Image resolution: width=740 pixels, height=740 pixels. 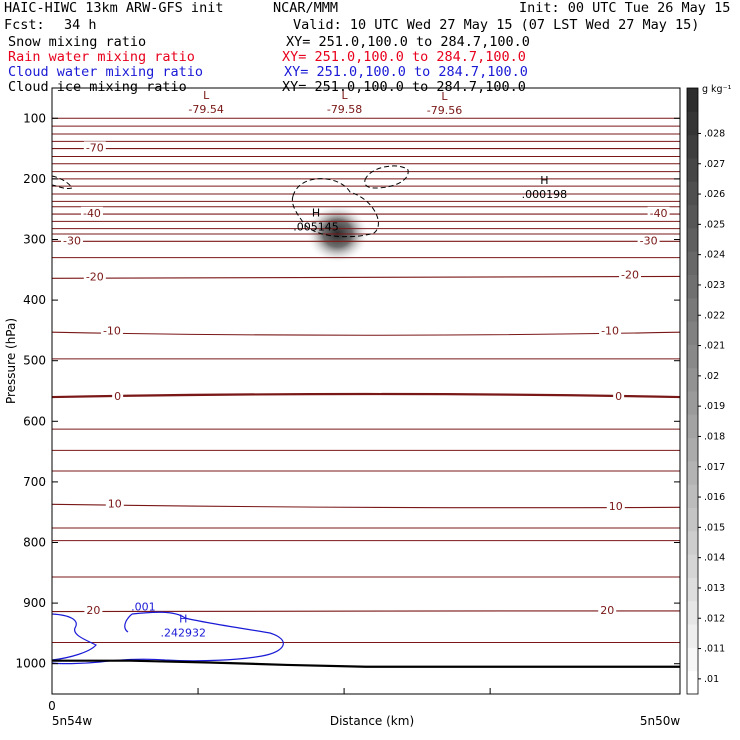 I want to click on model-title: HAIC-HIWC 13km ARW-GFS init, so click(x=114, y=8).